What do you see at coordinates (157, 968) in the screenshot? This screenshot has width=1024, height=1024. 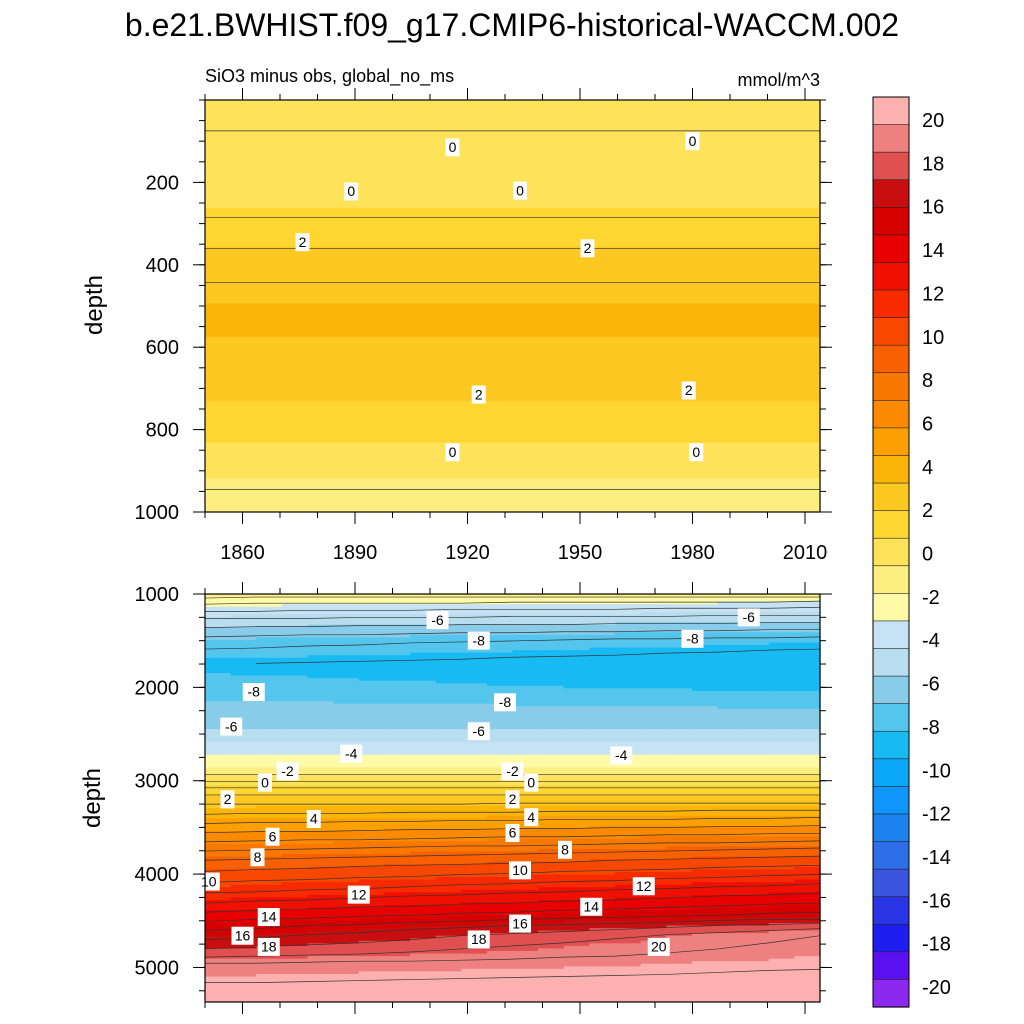 I see `y-tick-label: 5000` at bounding box center [157, 968].